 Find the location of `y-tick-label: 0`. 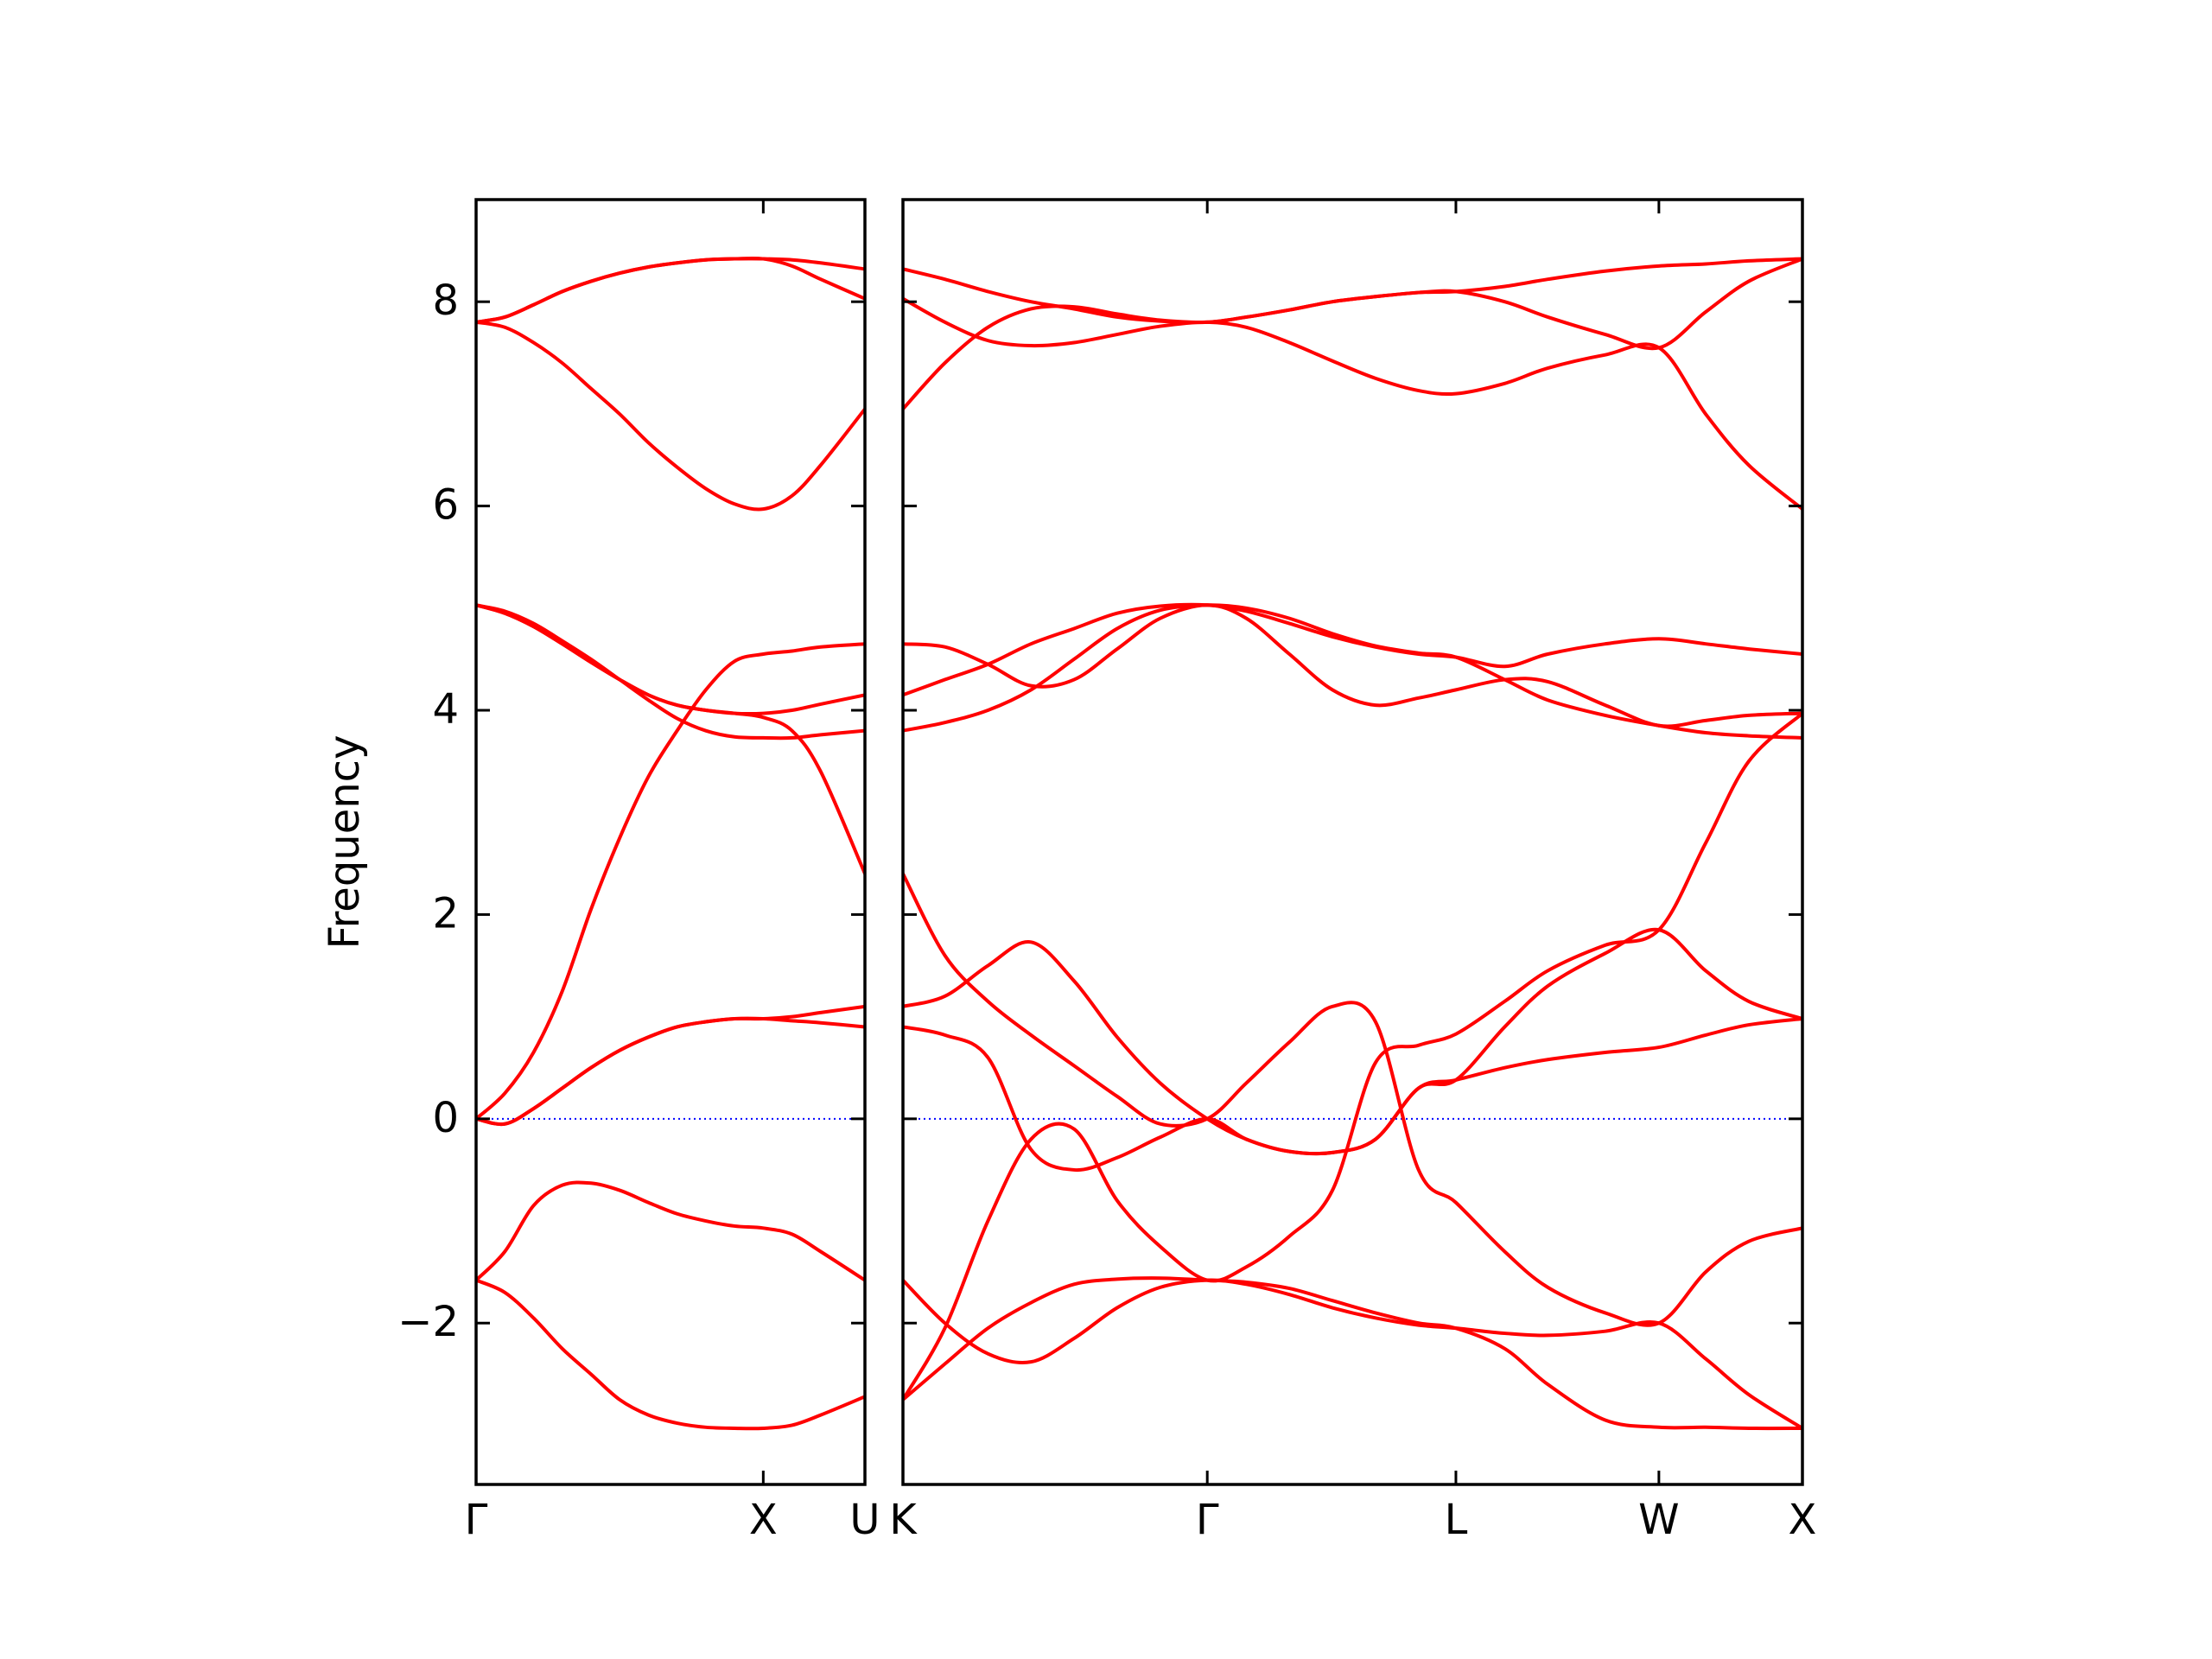

y-tick-label: 0 is located at coordinates (446, 1118).